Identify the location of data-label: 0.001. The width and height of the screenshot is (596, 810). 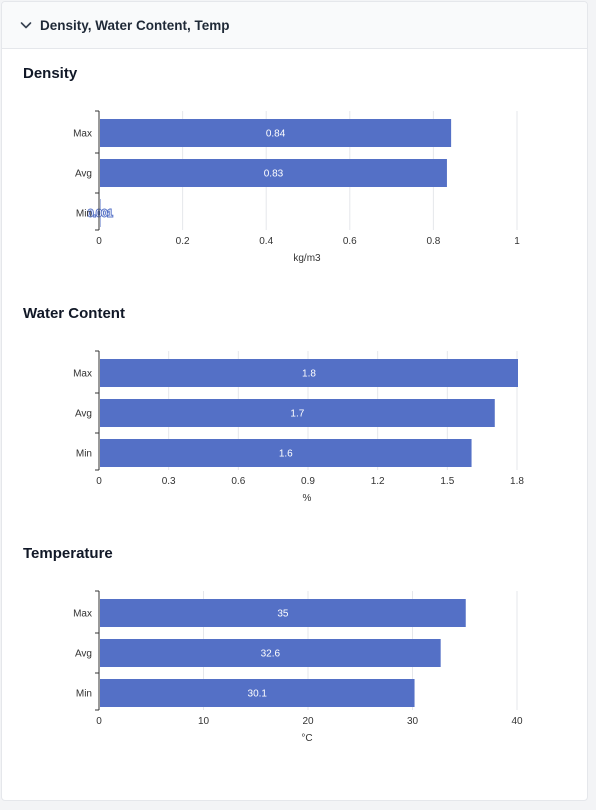
(100, 214).